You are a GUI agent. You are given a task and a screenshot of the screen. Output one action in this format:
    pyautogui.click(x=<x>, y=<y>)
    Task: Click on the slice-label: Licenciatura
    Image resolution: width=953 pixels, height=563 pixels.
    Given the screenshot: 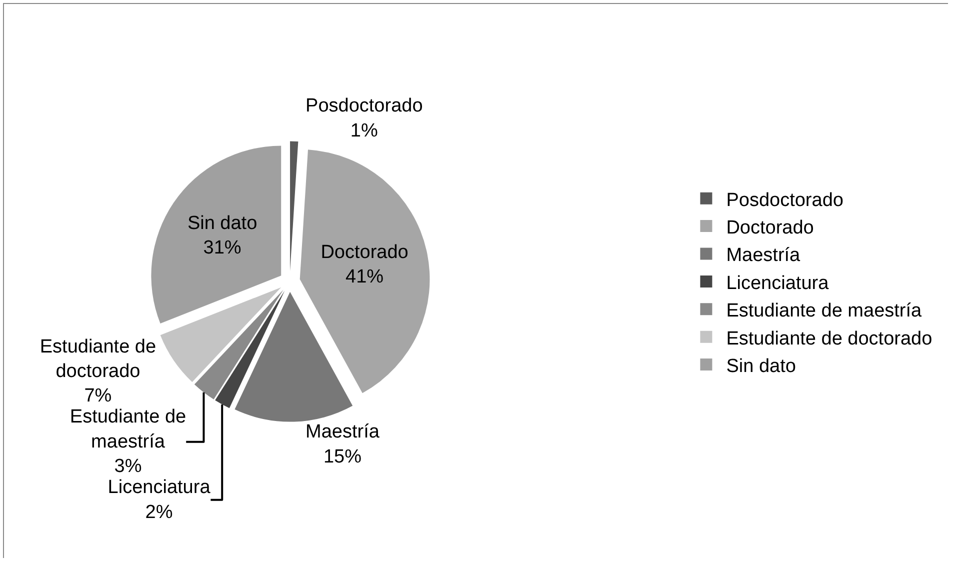 What is the action you would take?
    pyautogui.click(x=159, y=487)
    